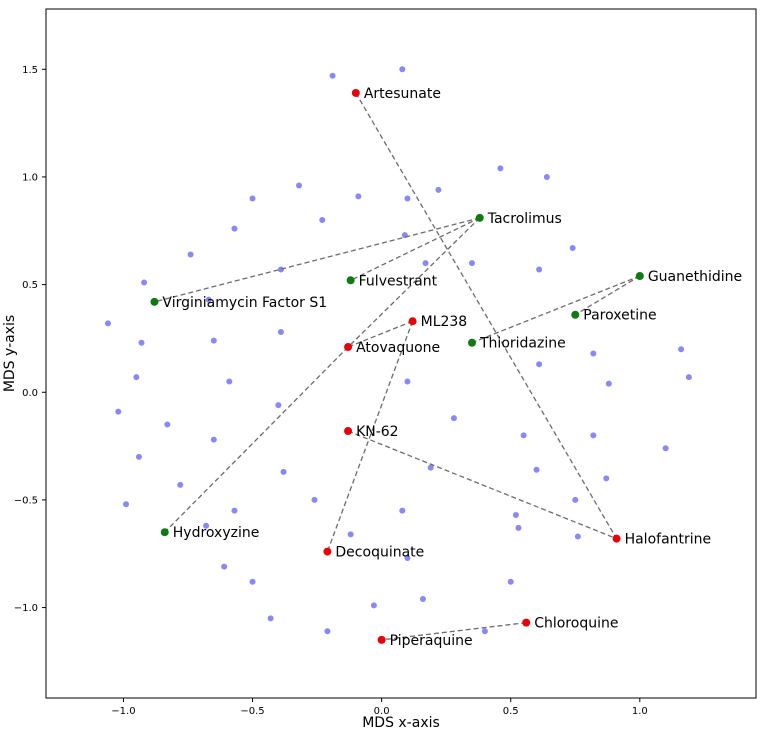 Image resolution: width=765 pixels, height=731 pixels. Describe the element at coordinates (10, 353) in the screenshot. I see `y-axis-title: MDS y-axis` at that location.